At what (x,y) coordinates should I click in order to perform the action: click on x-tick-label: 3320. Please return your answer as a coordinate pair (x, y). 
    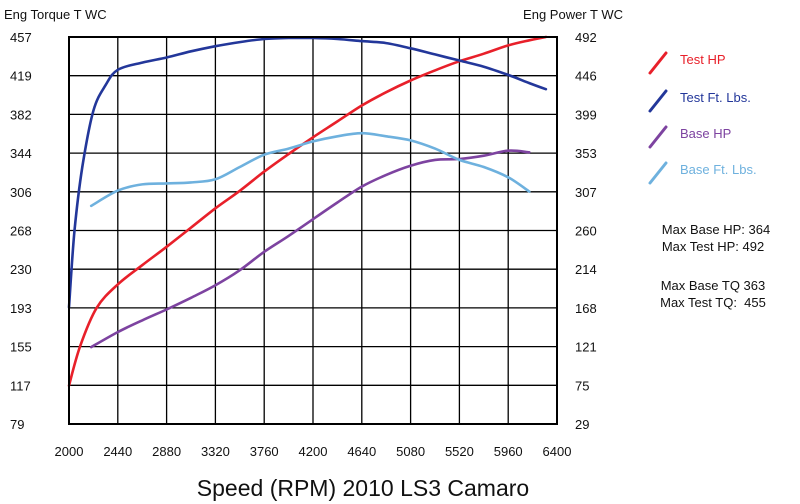
    Looking at the image, I should click on (215, 451).